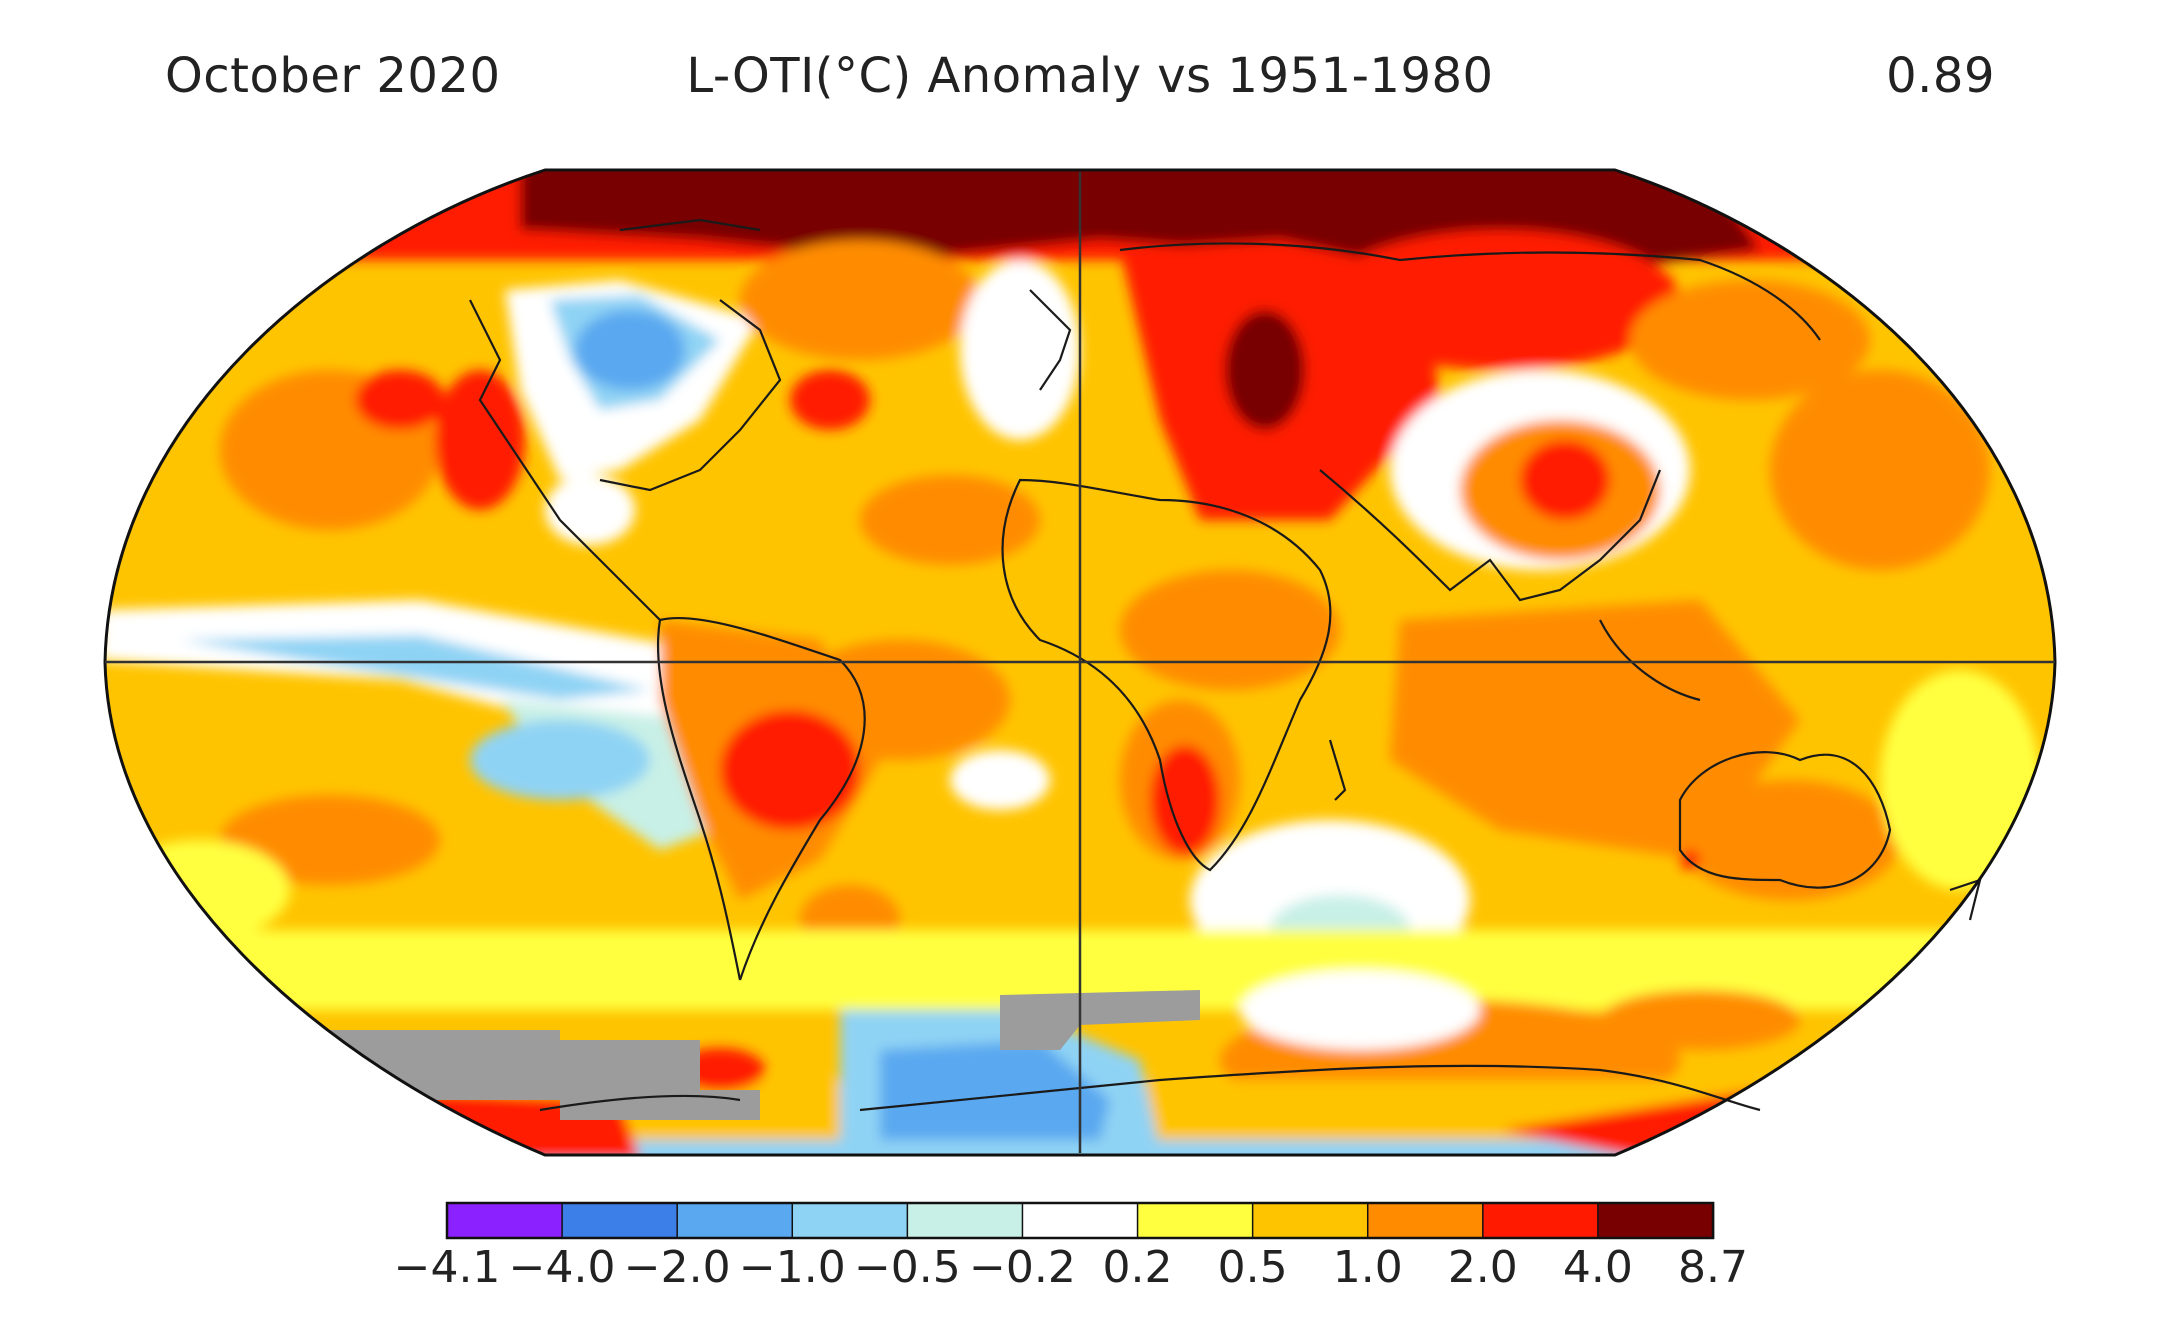 This screenshot has width=2160, height=1323. Describe the element at coordinates (1940, 76) in the screenshot. I see `global-mean-value: 0.89` at that location.